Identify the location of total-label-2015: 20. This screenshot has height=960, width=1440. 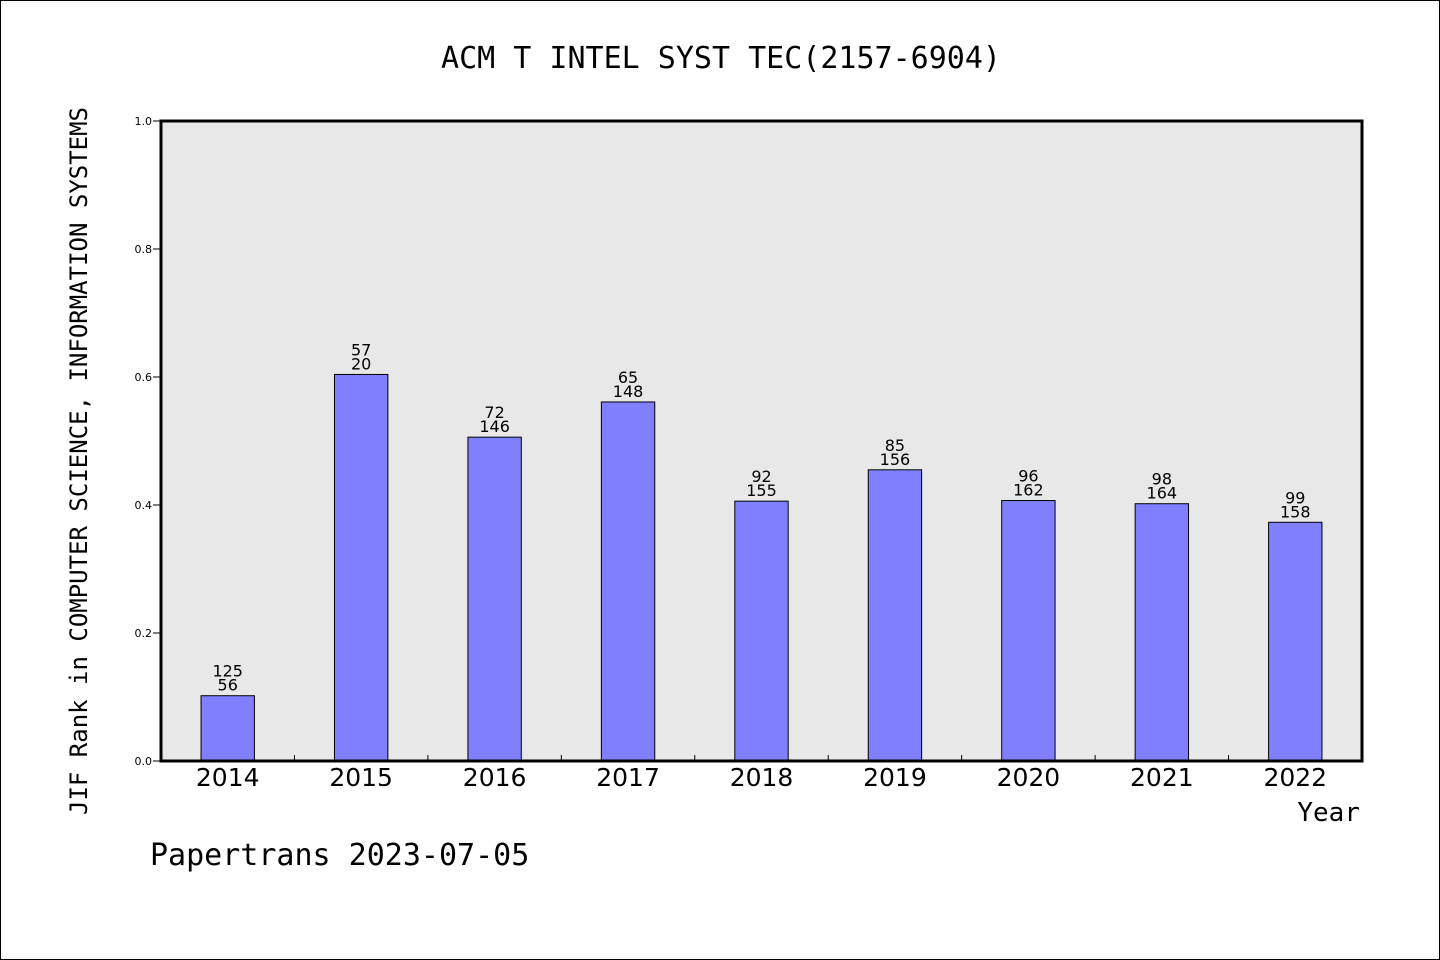
(361, 363).